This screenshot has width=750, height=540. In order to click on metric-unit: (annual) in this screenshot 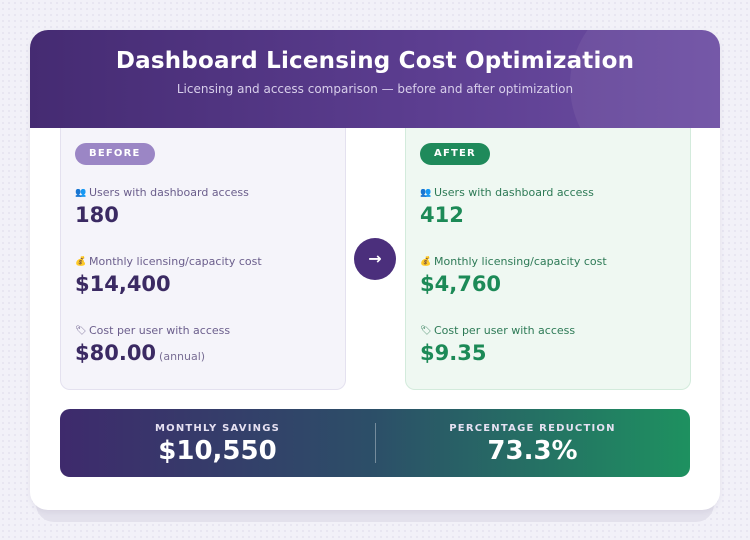, I will do `click(182, 356)`.